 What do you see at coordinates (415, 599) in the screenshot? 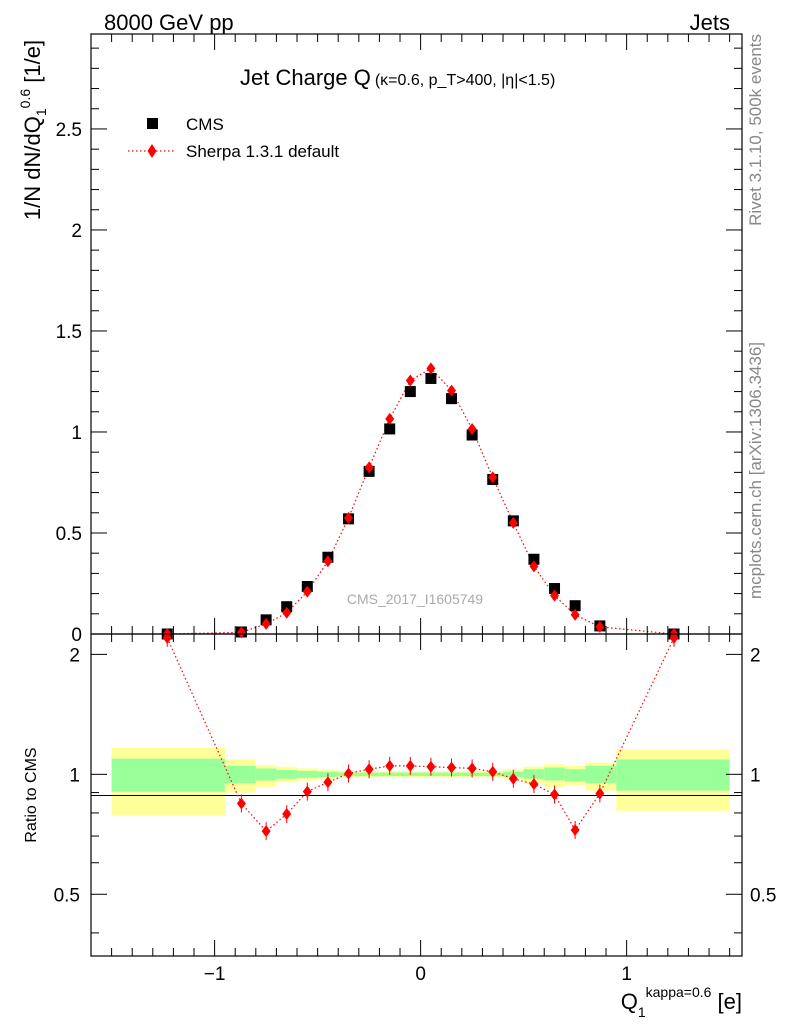
I see `analysis-watermark: CMS_2017_I1605749` at bounding box center [415, 599].